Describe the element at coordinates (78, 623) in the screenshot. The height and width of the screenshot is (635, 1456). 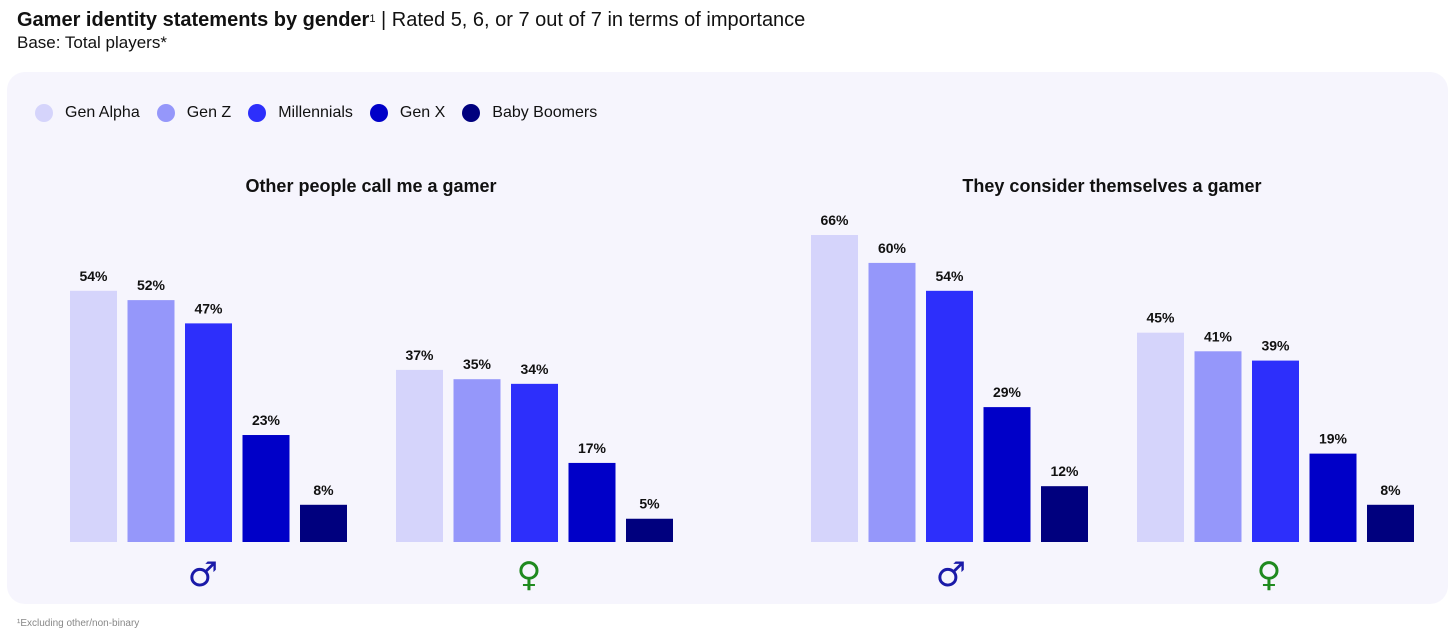
I see `footnote: ¹Excluding other/non-binary` at that location.